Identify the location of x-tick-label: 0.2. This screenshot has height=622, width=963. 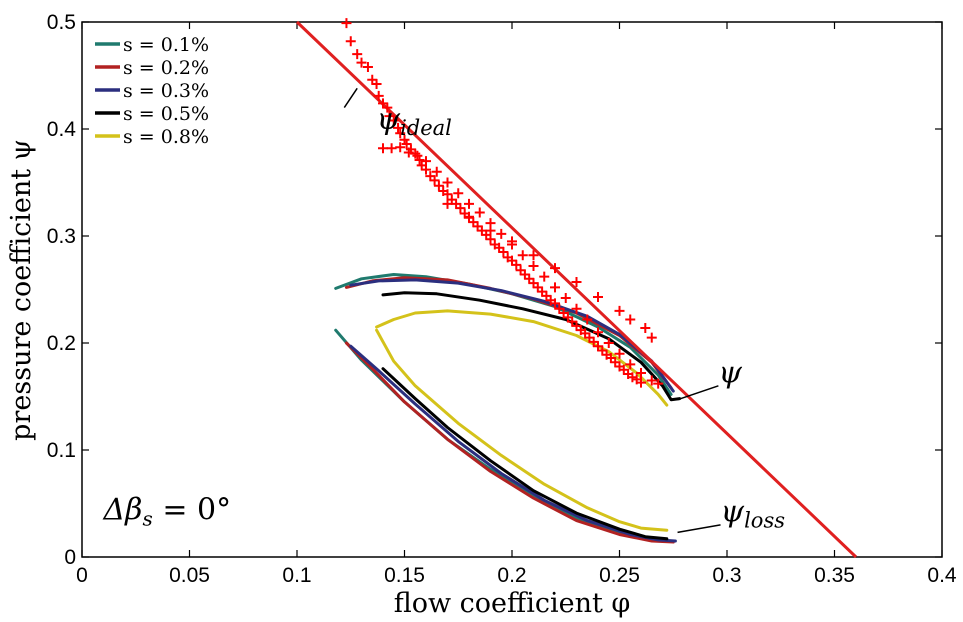
(511, 575).